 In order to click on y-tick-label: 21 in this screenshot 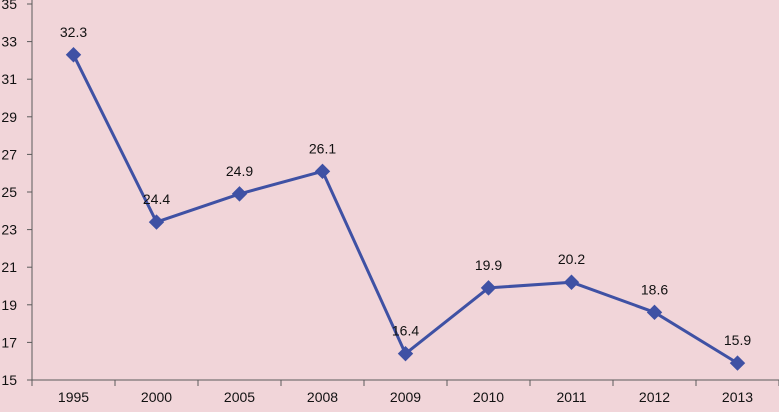, I will do `click(9, 267)`.